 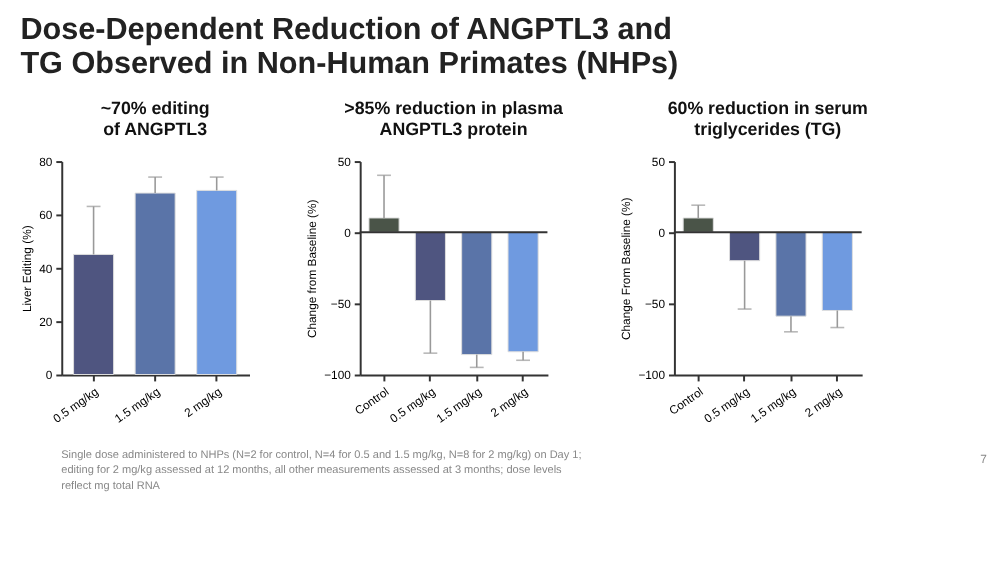 I want to click on chart-subtitle: ~70% editing of ANGPTL3, so click(x=155, y=118).